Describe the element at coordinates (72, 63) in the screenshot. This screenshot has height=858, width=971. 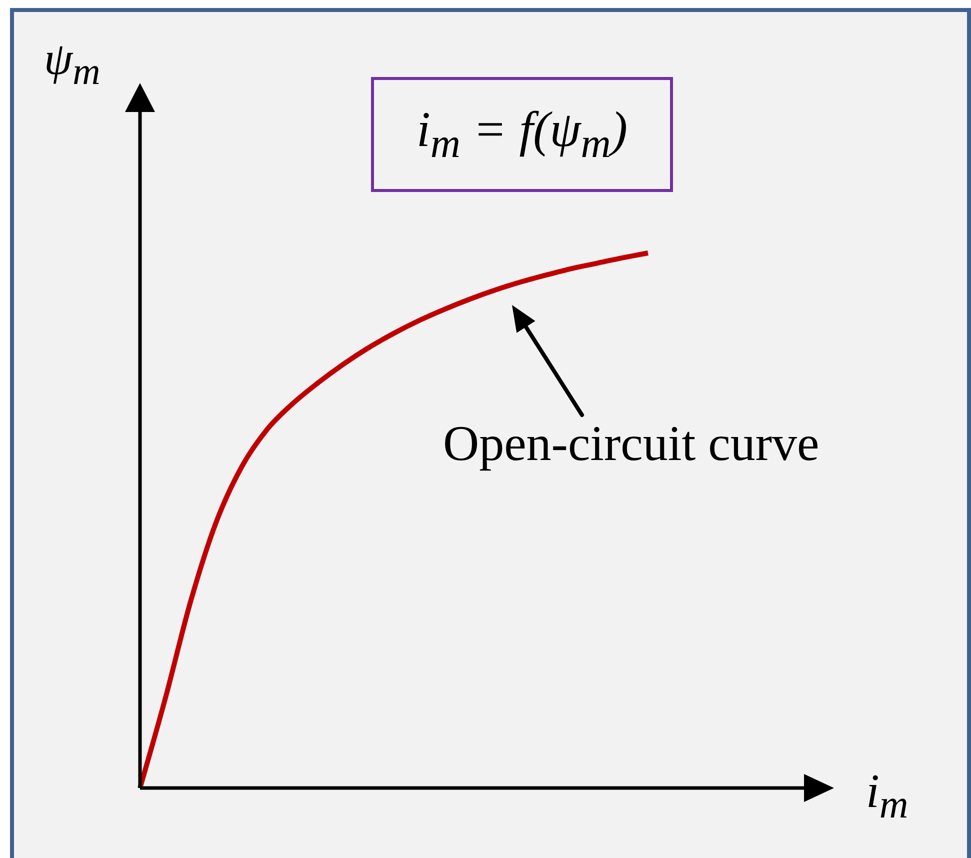
I see `y-axis-title: ψ$_{m}$` at that location.